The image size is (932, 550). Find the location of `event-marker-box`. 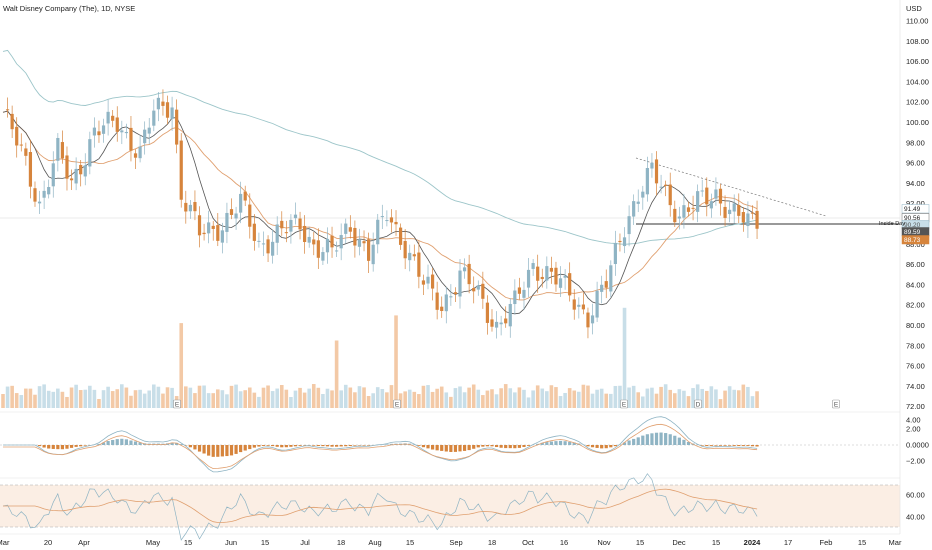

event-marker-box is located at coordinates (624, 404).